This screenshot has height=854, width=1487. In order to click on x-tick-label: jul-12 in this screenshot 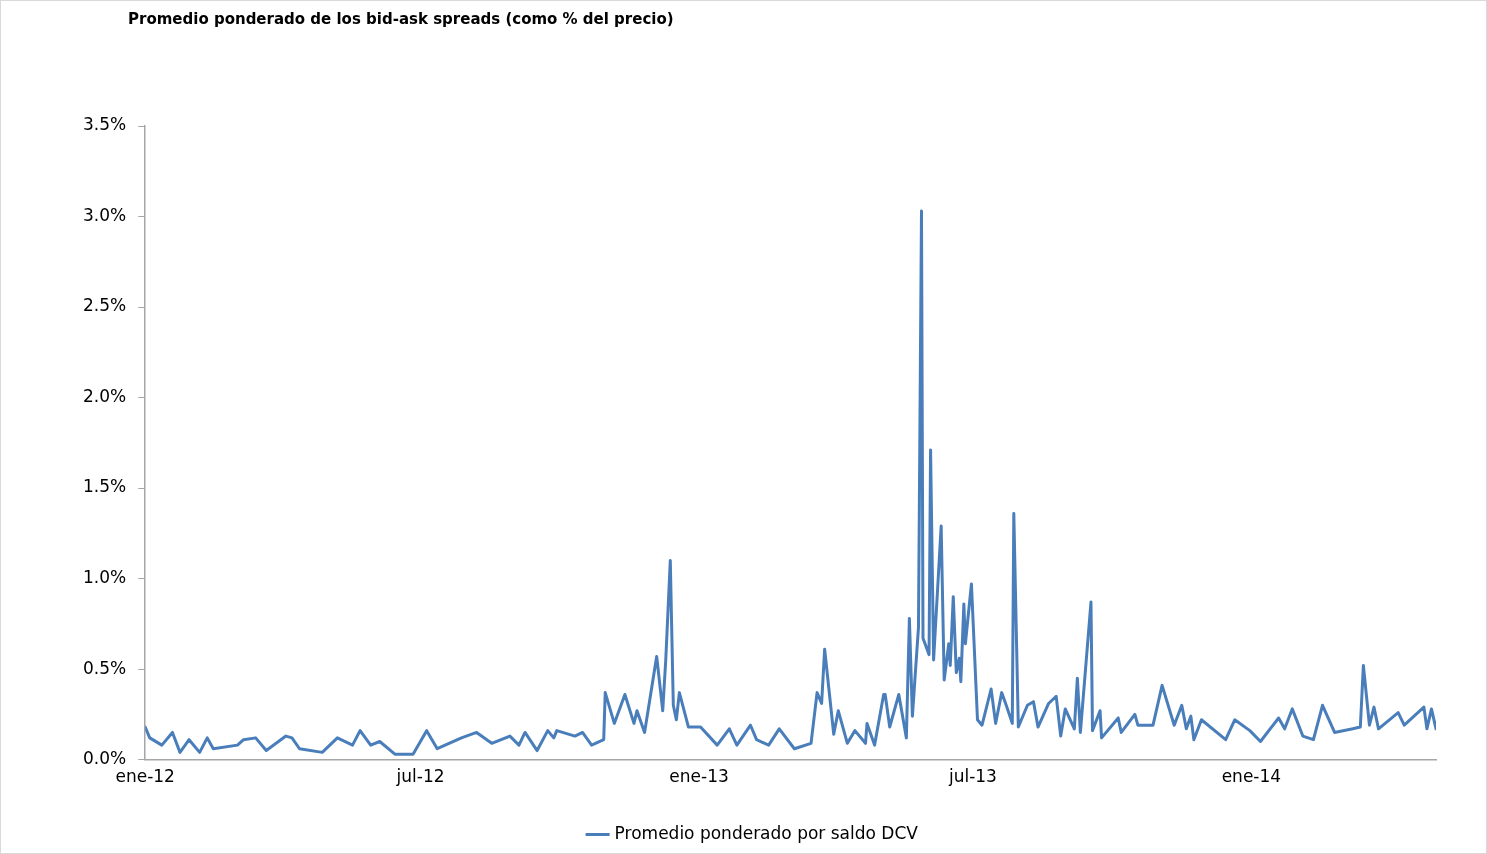, I will do `click(420, 776)`.